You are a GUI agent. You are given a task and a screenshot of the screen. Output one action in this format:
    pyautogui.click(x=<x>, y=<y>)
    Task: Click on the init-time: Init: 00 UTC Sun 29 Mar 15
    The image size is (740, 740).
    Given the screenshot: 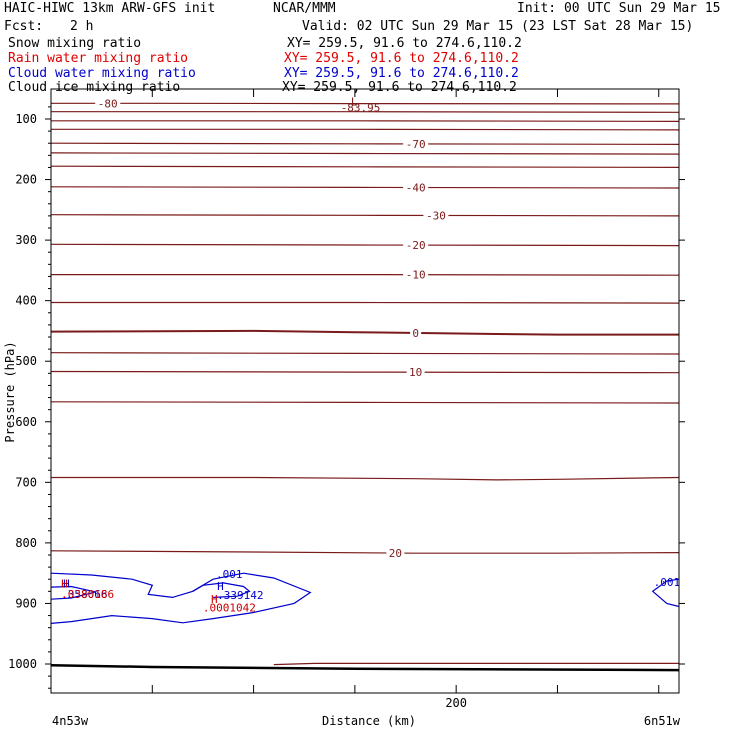 What is the action you would take?
    pyautogui.click(x=619, y=8)
    